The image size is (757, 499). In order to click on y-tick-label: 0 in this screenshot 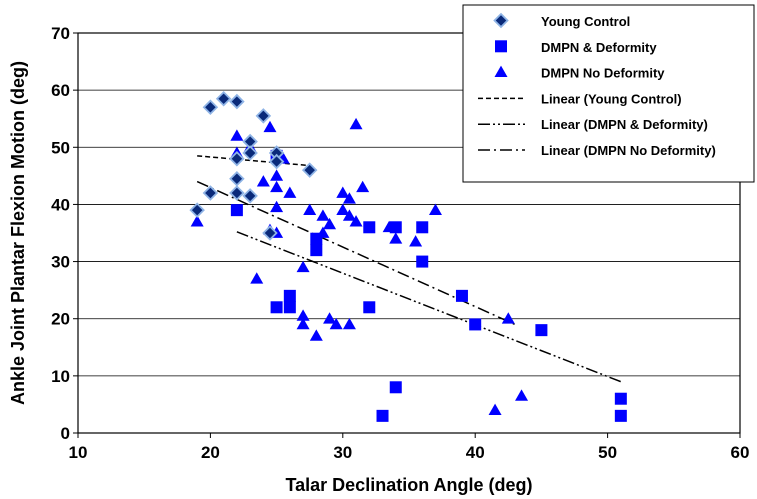, I will do `click(65, 433)`.